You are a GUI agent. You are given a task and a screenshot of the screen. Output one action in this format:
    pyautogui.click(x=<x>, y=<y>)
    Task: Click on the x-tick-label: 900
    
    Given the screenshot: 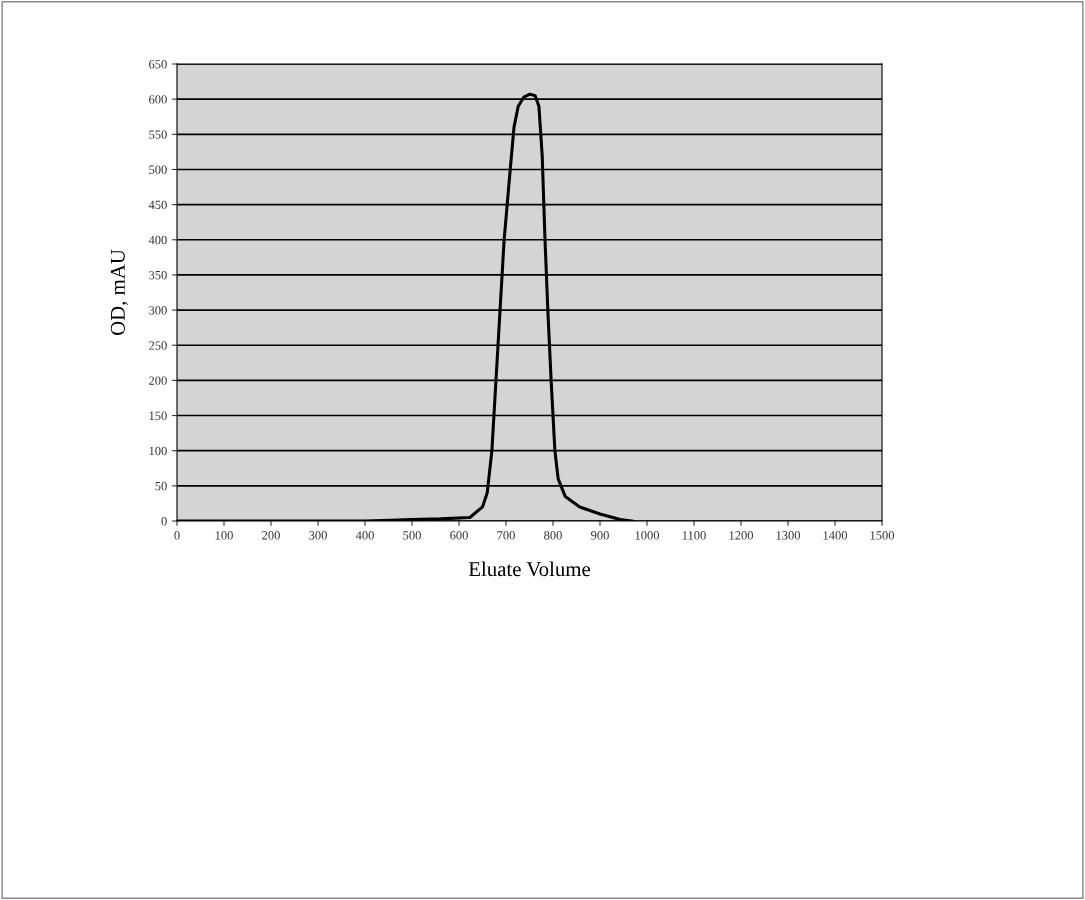 What is the action you would take?
    pyautogui.click(x=600, y=535)
    